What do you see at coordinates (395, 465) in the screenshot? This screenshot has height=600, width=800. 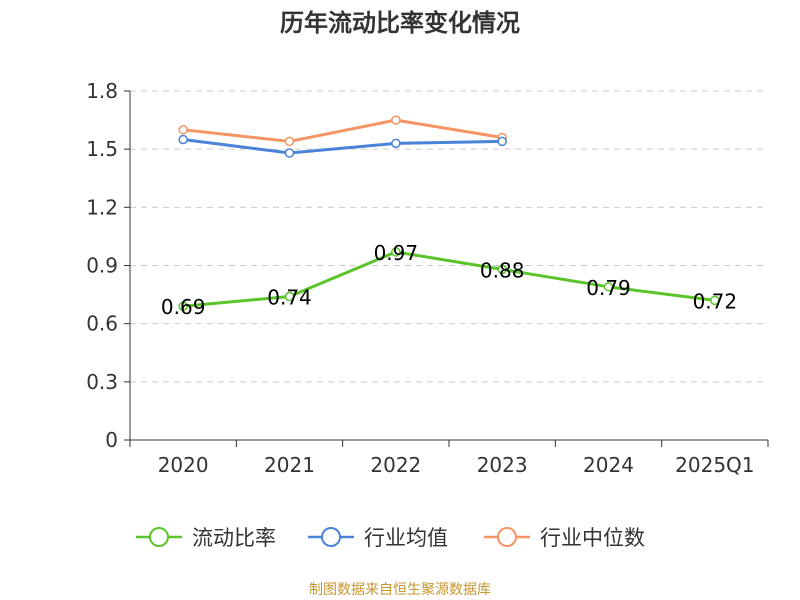 I see `x-tick-label: 2022` at bounding box center [395, 465].